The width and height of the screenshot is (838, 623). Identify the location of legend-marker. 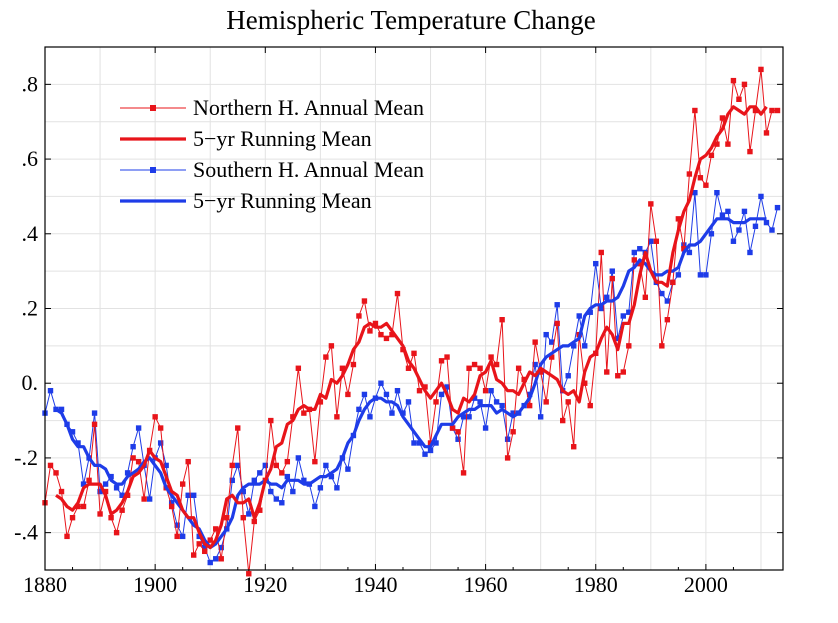
(153, 108).